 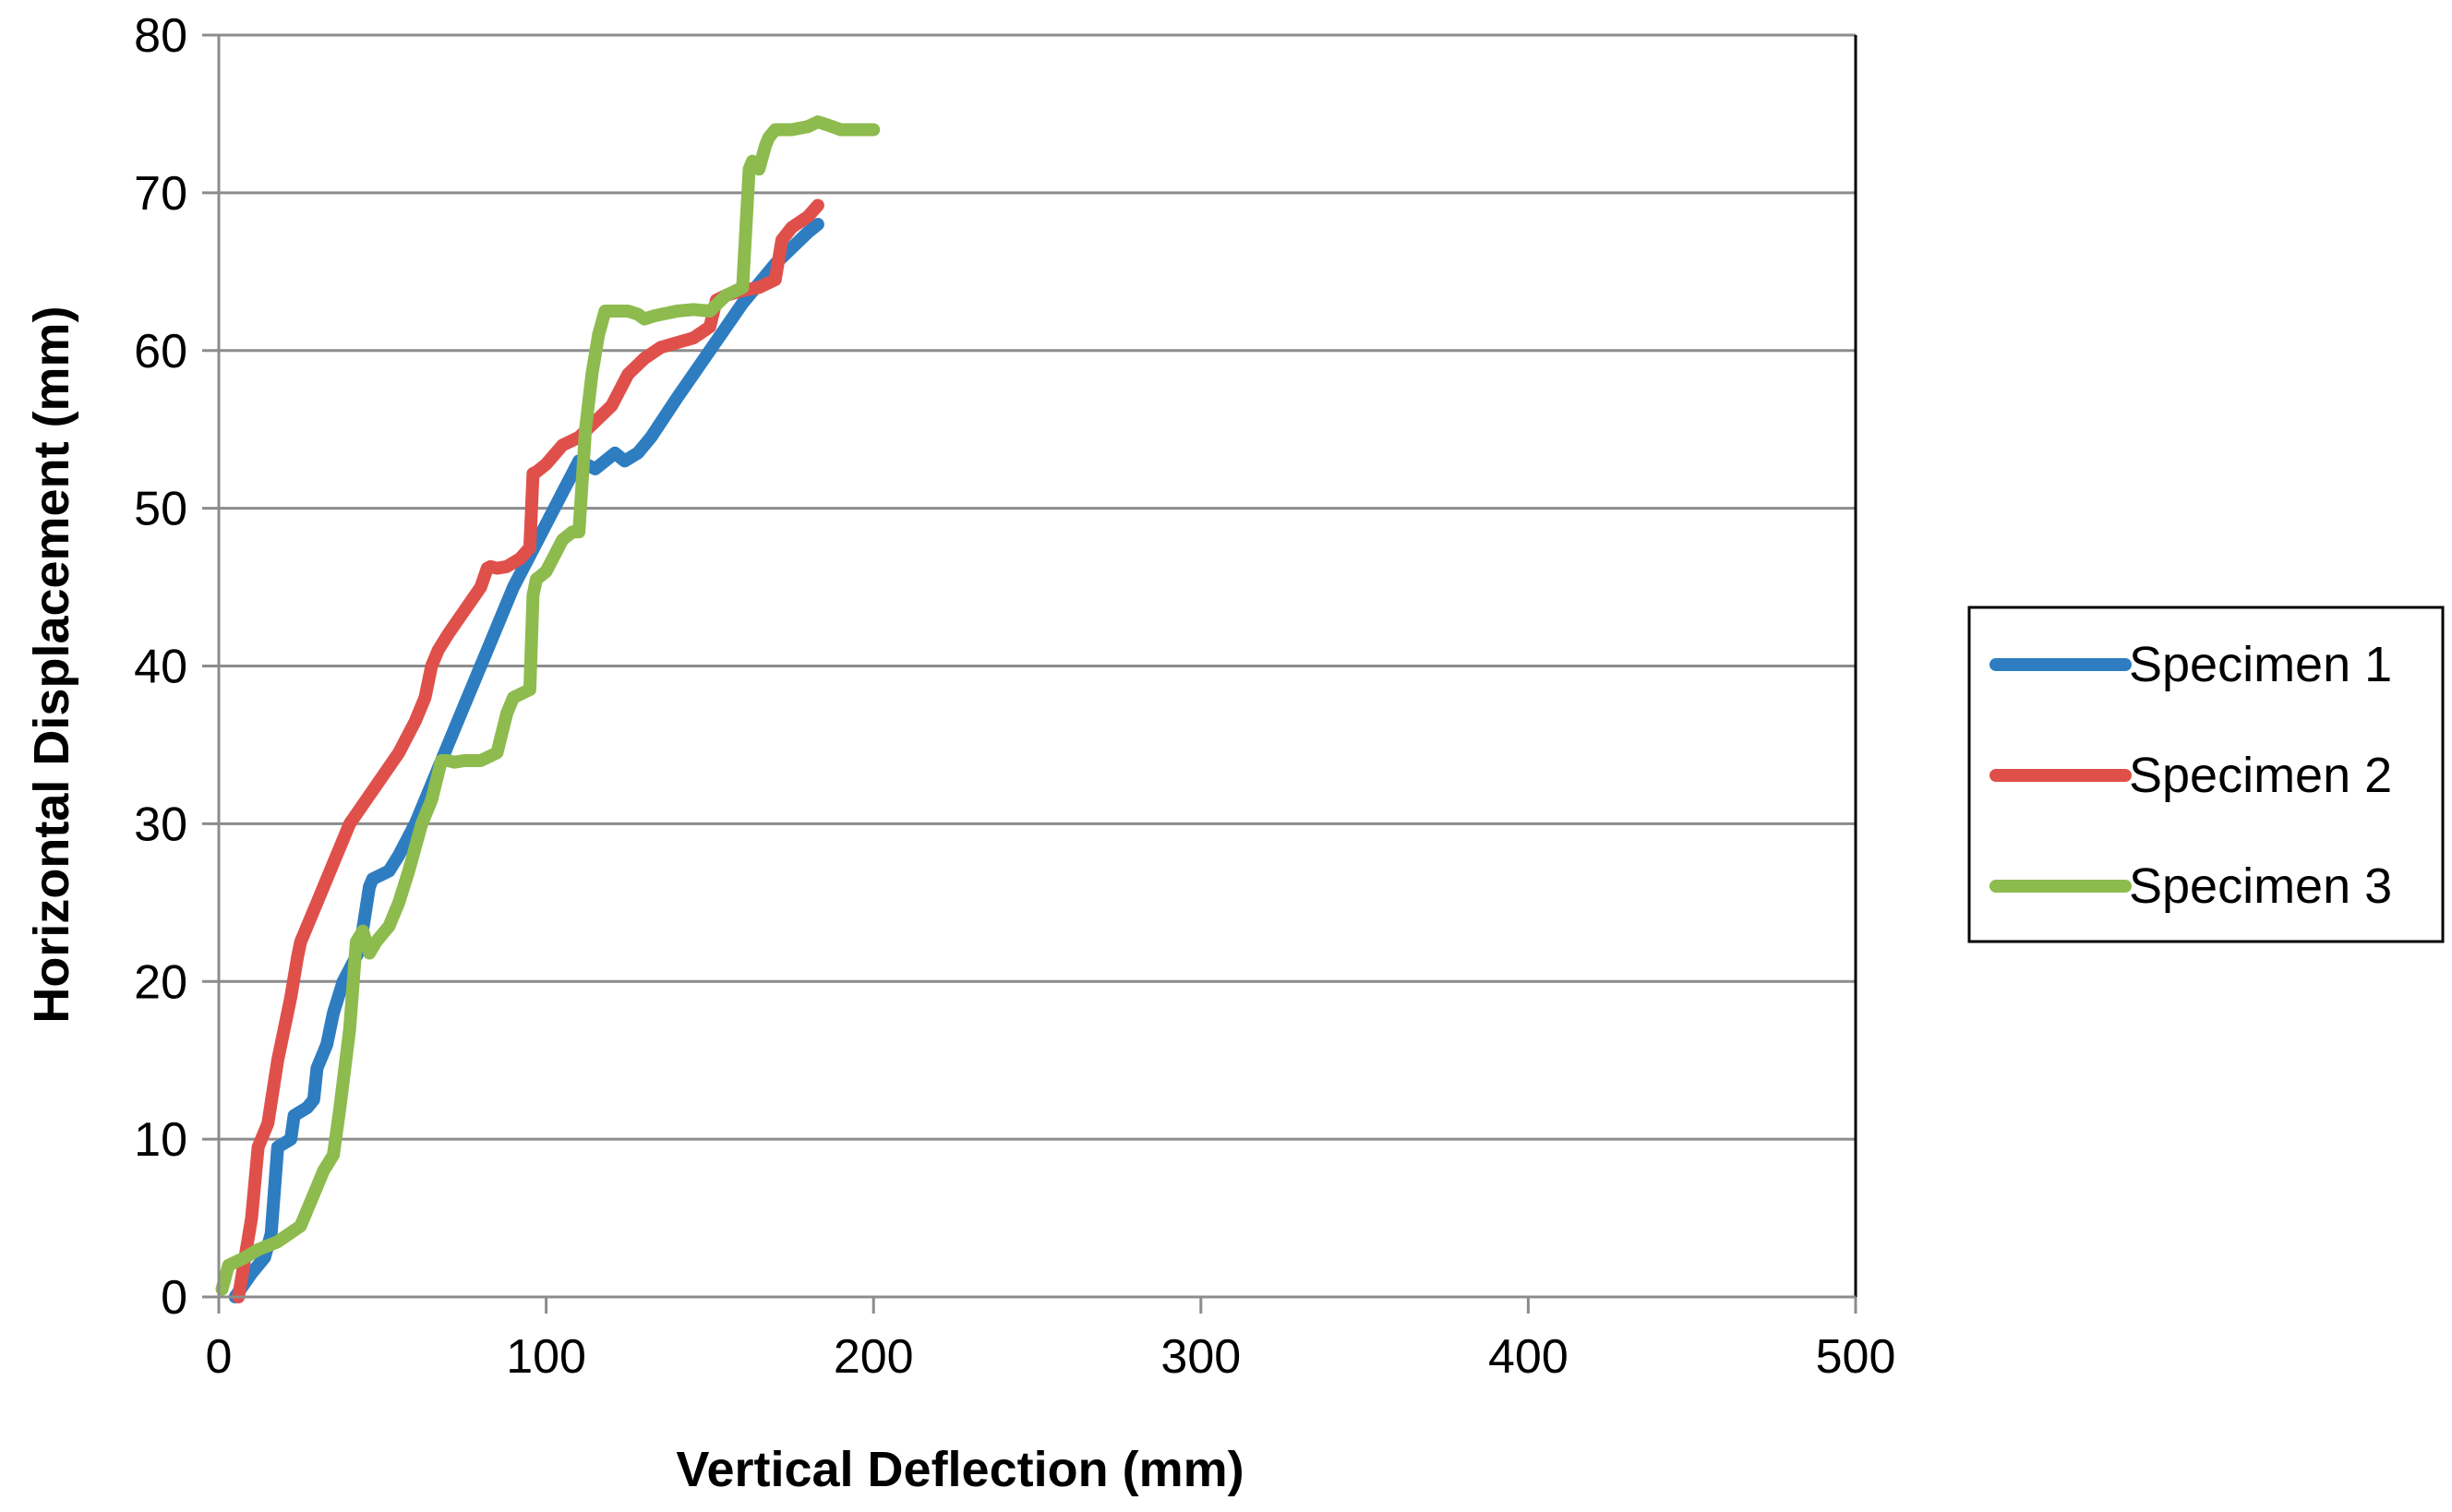 I want to click on y-tick-label-10: 10, so click(x=161, y=1140).